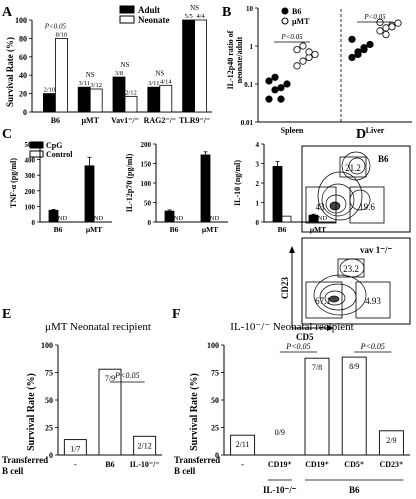 This screenshot has width=416, height=499. What do you see at coordinates (239, 59) in the screenshot?
I see `panel-b-ylabel-line2: neonate/adult` at bounding box center [239, 59].